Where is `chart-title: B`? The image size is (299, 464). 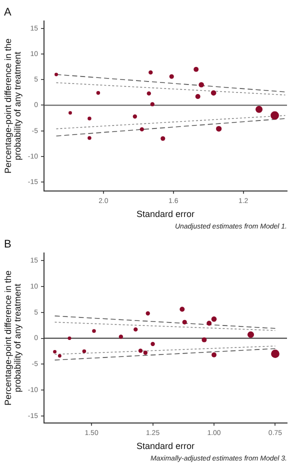 chart-title: B is located at coordinates (8, 244).